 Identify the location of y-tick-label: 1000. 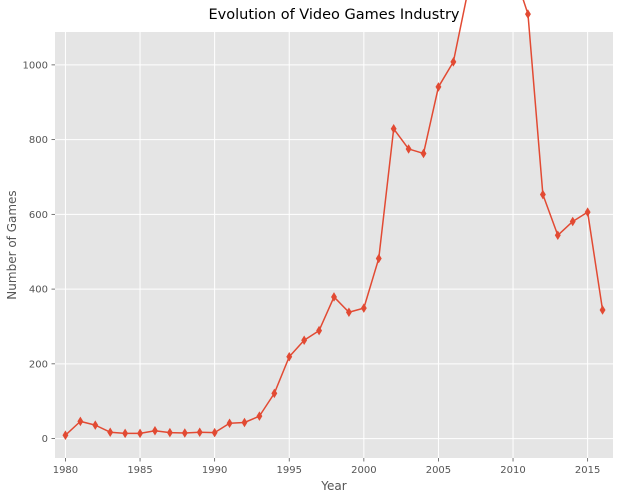
(35, 65).